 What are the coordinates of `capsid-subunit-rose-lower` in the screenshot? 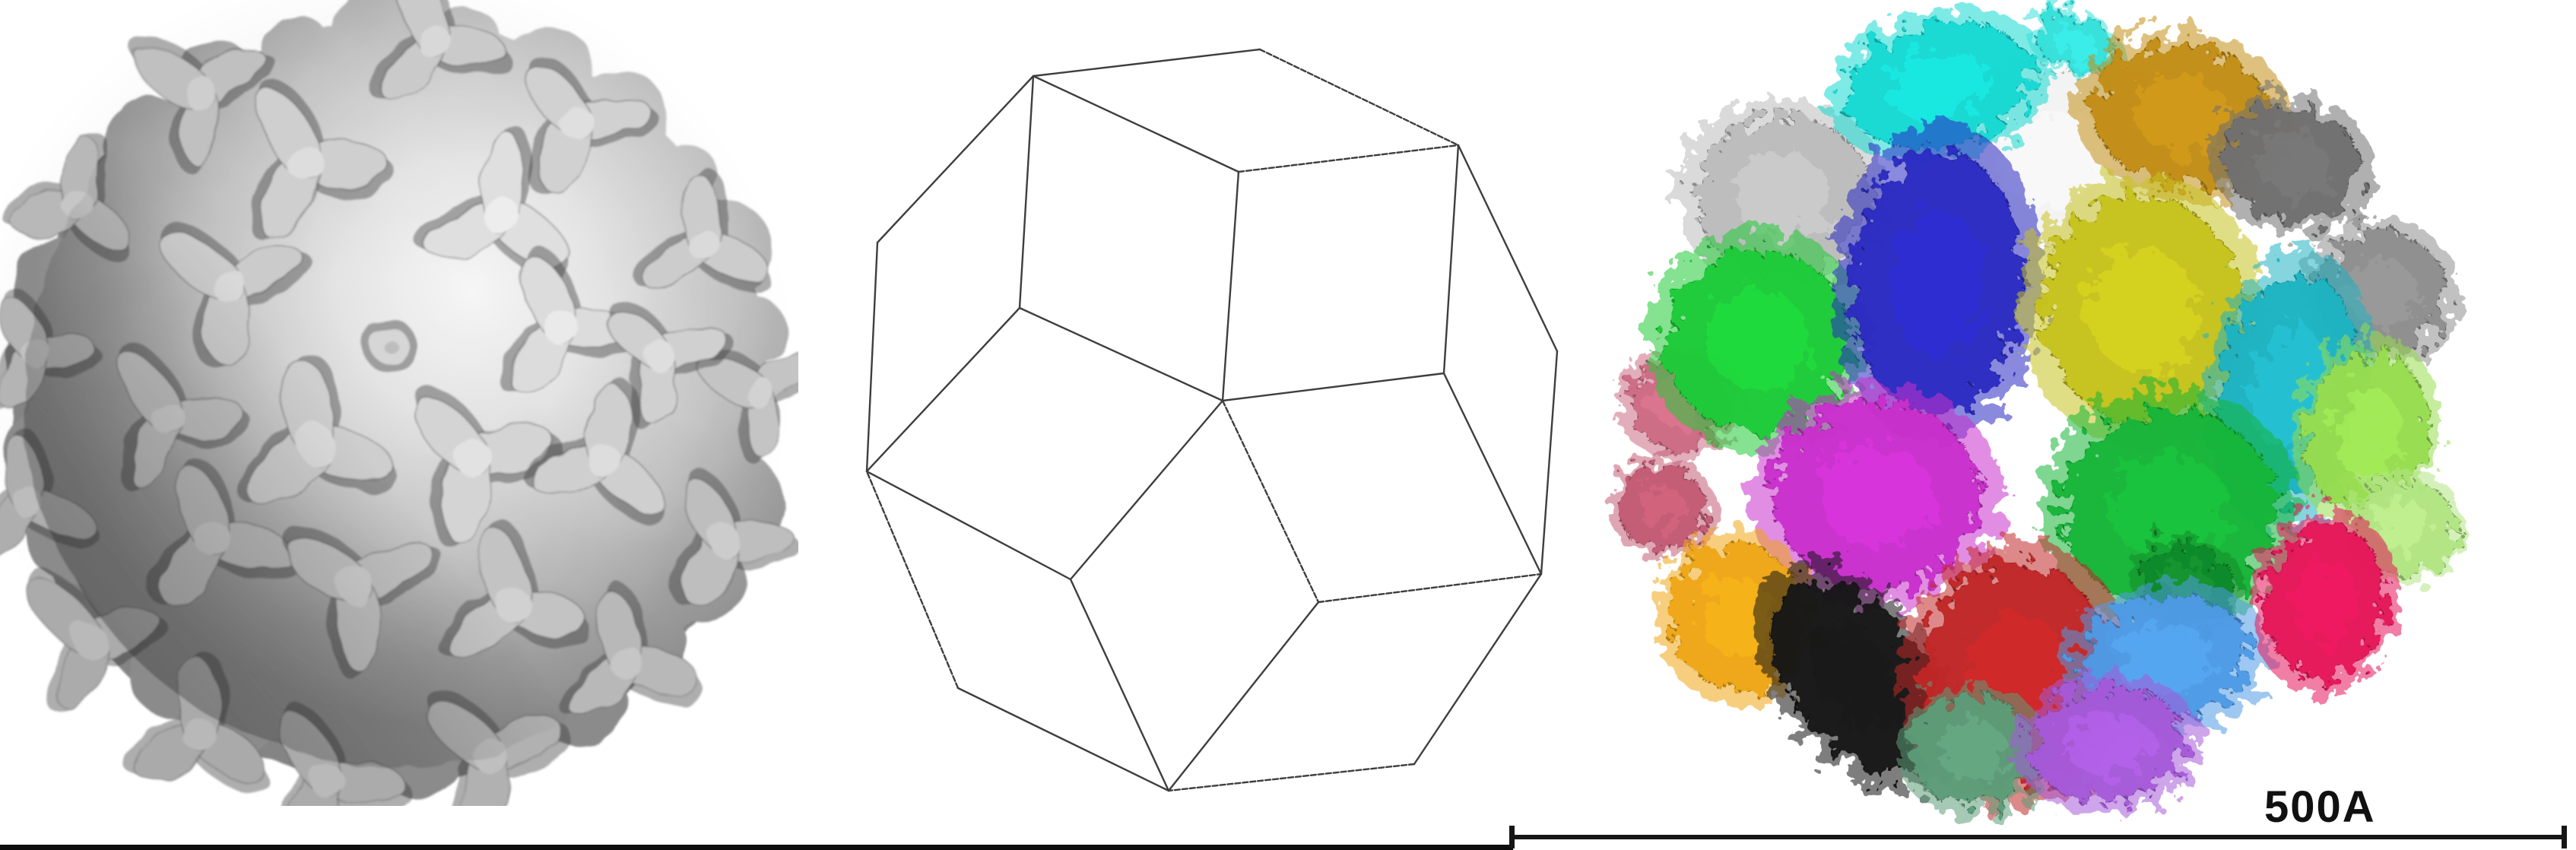 It's located at (1662, 508).